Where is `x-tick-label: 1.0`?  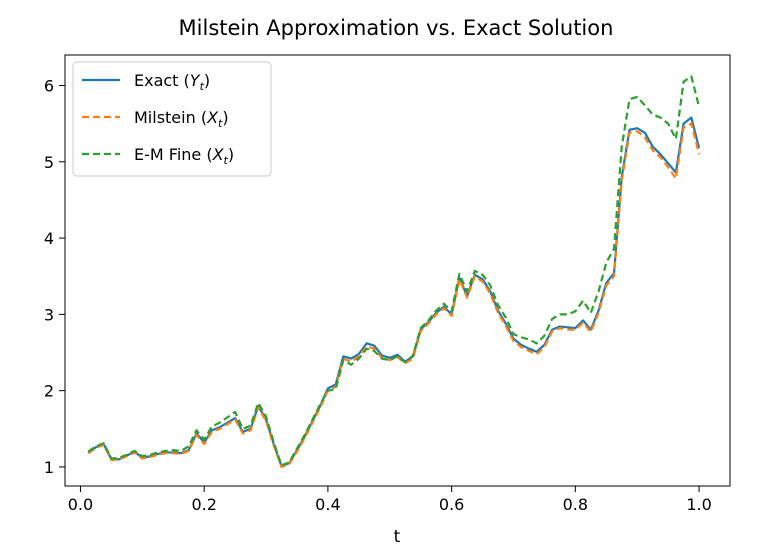
x-tick-label: 1.0 is located at coordinates (698, 504).